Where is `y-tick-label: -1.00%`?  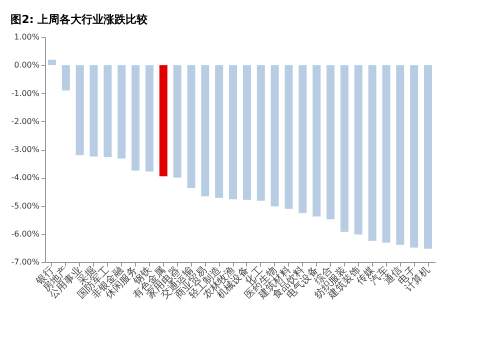 y-tick-label: -1.00% is located at coordinates (25, 93).